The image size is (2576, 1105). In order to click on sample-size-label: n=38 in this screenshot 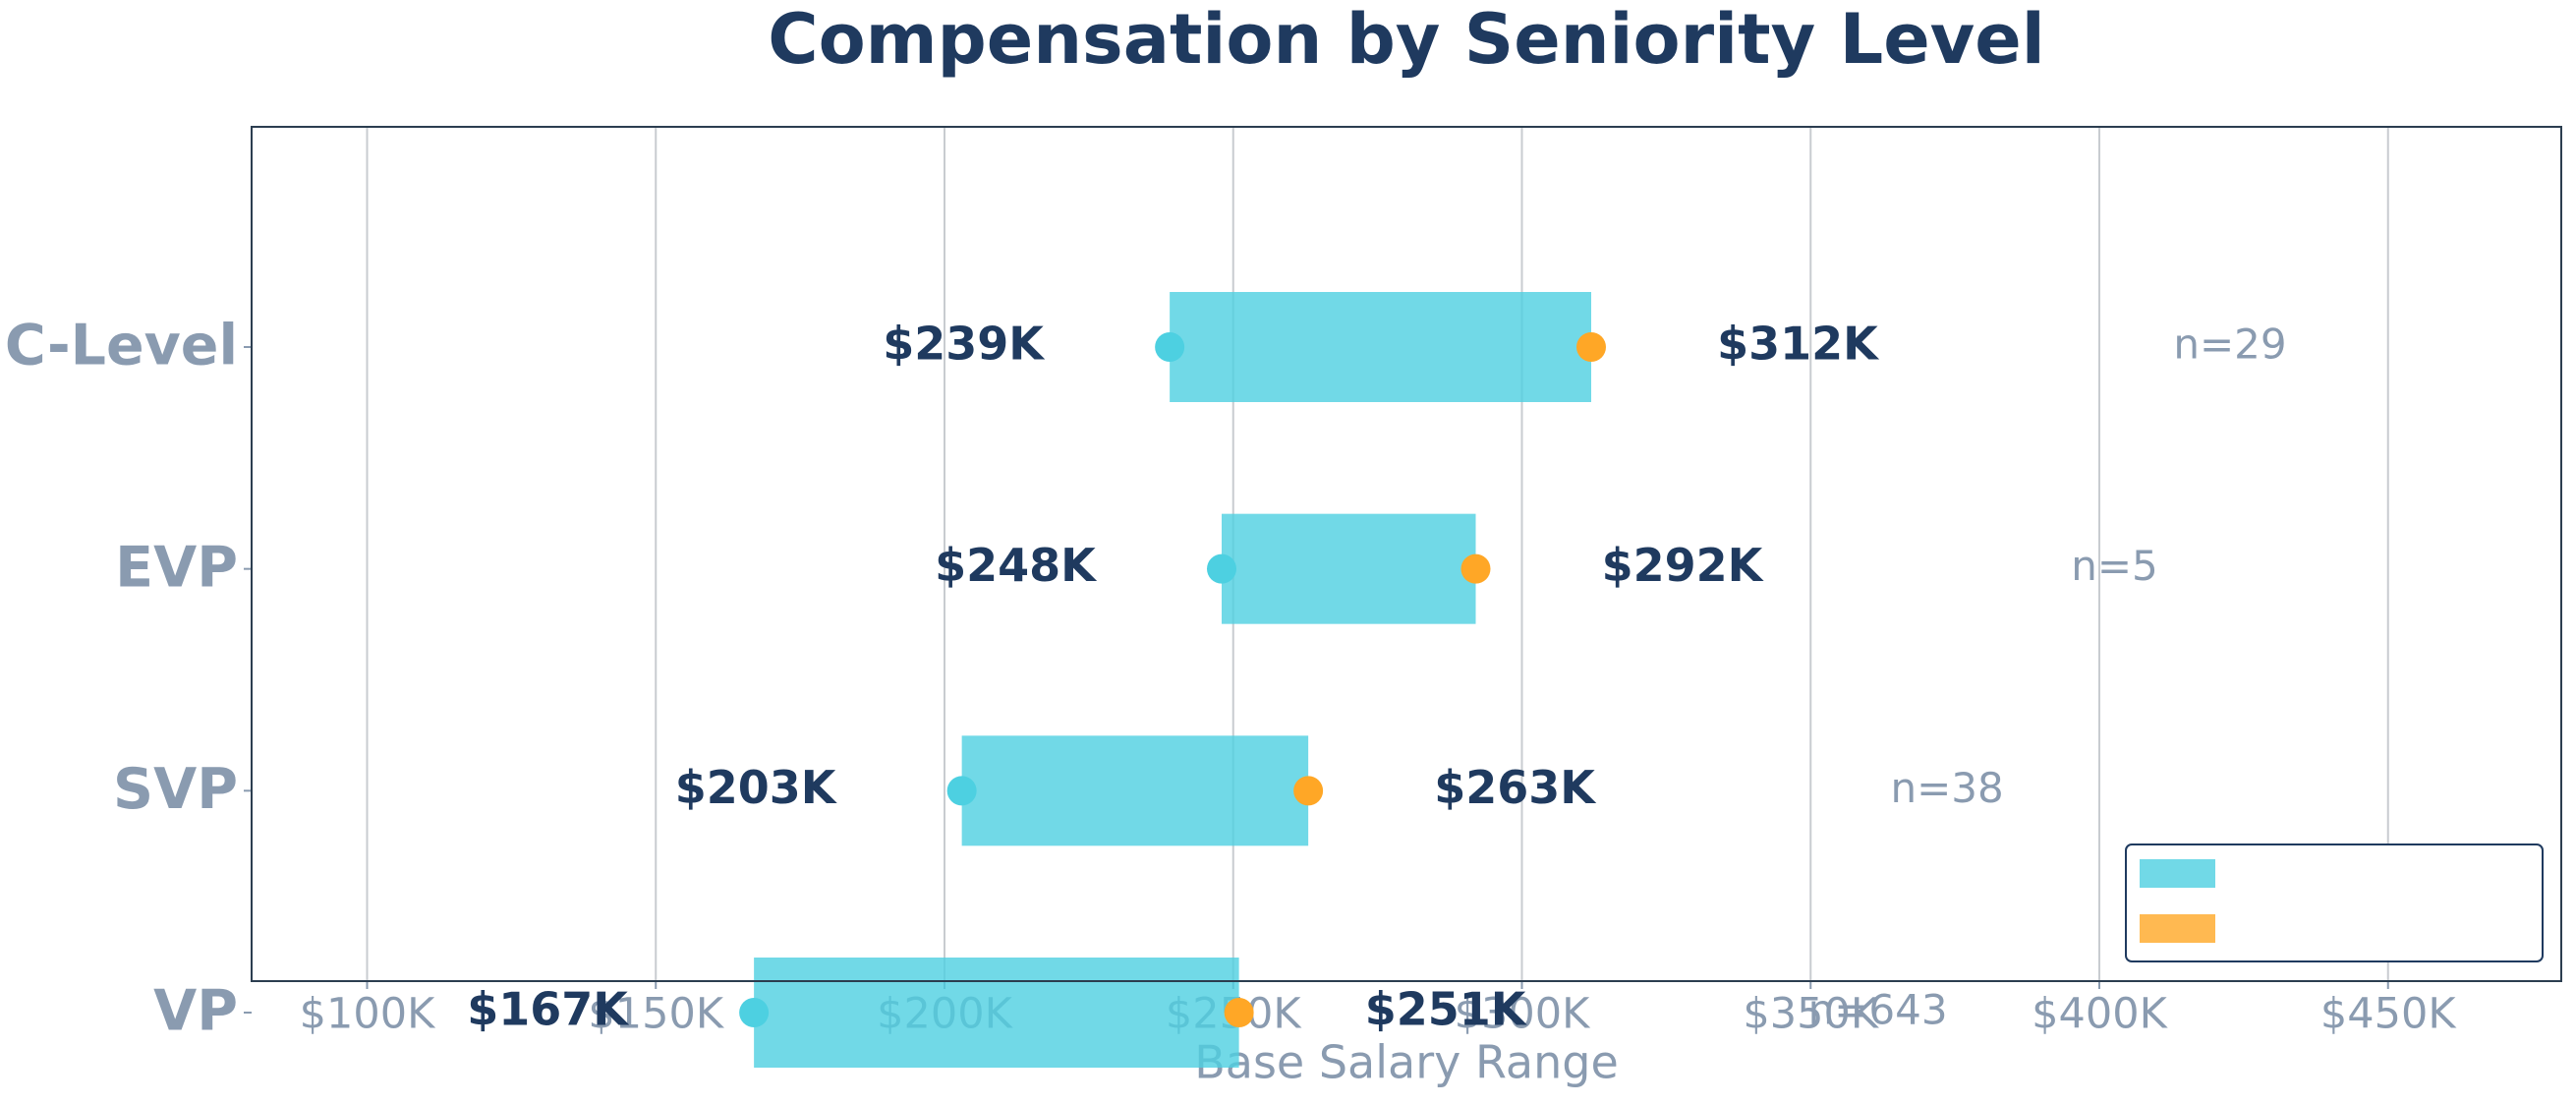, I will do `click(1947, 788)`.